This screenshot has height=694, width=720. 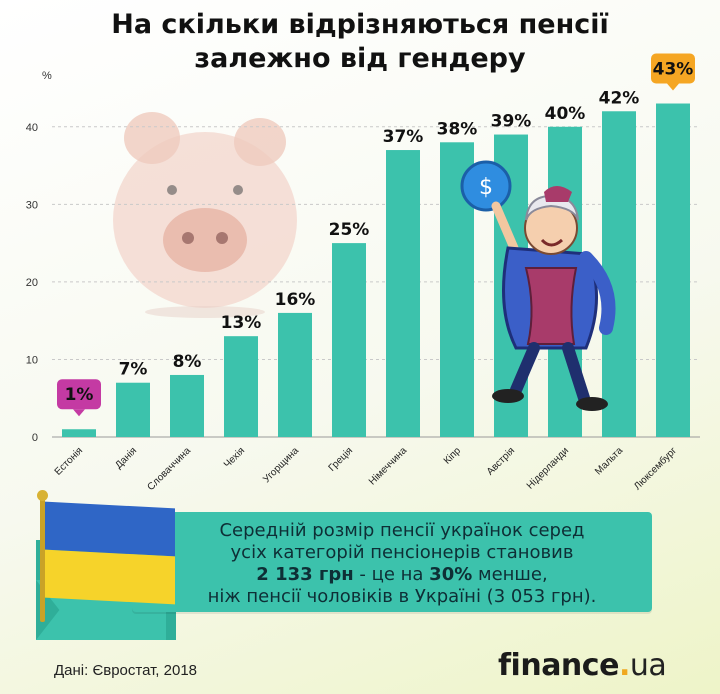 What do you see at coordinates (655, 468) in the screenshot?
I see `x-tick-label: Люксембург` at bounding box center [655, 468].